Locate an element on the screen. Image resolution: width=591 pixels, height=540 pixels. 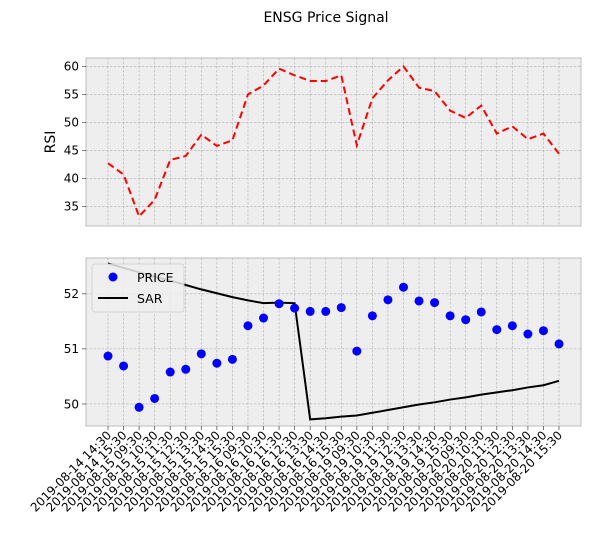
legend-sar-label: SAR is located at coordinates (150, 298).